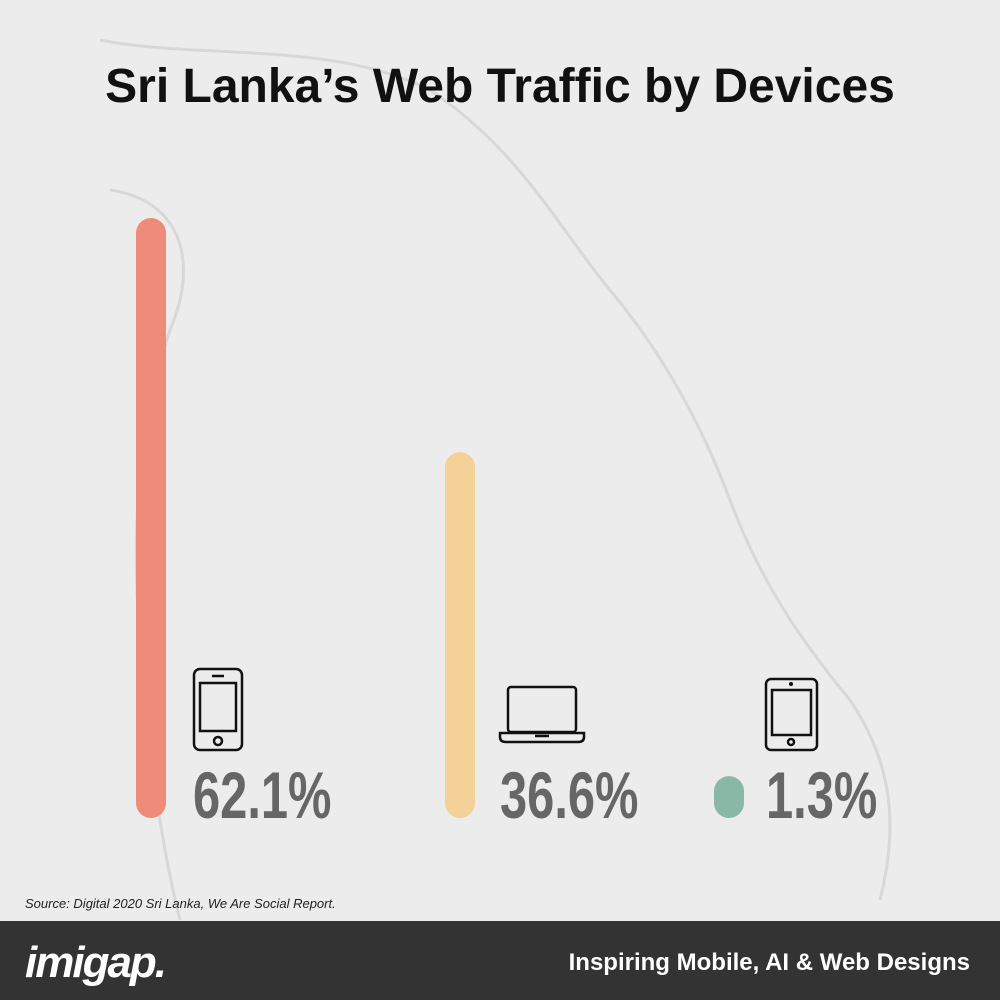 The image size is (1000, 1000). I want to click on tagline: Inspiring Mobile, AI & Web Designs, so click(769, 962).